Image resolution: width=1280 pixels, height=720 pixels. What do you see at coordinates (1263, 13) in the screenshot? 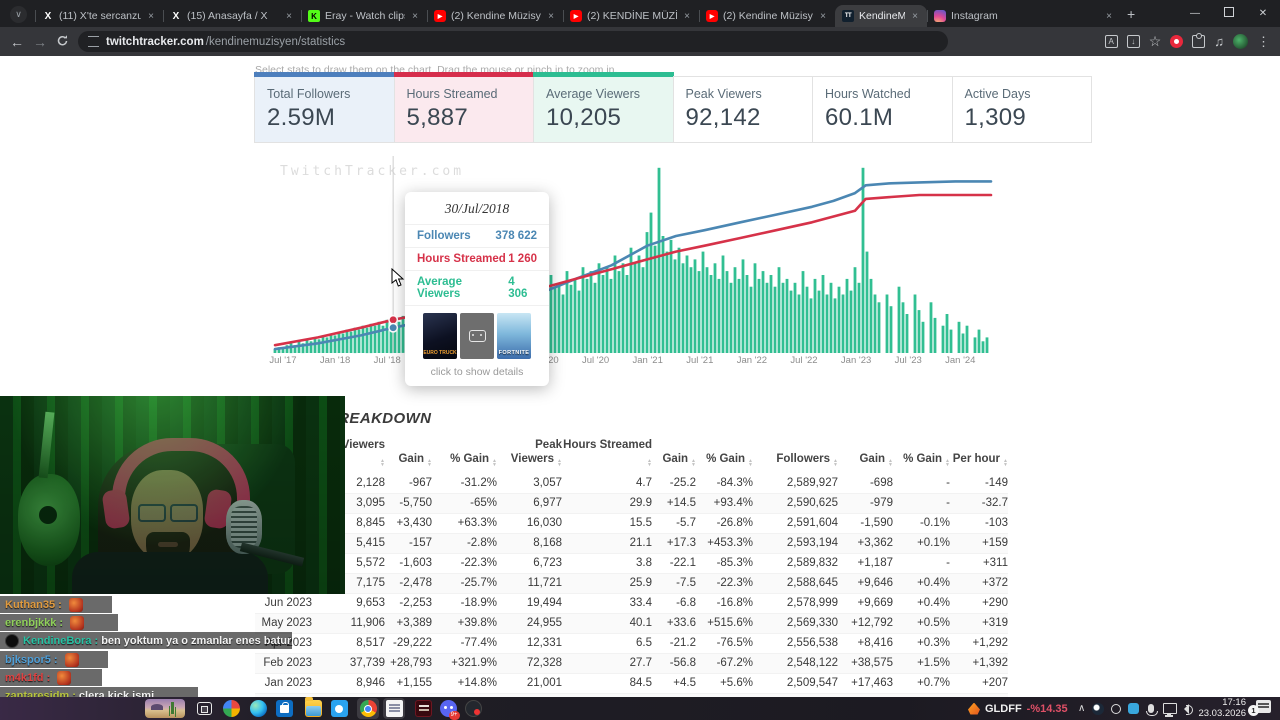
I see `close-button: ✕` at bounding box center [1263, 13].